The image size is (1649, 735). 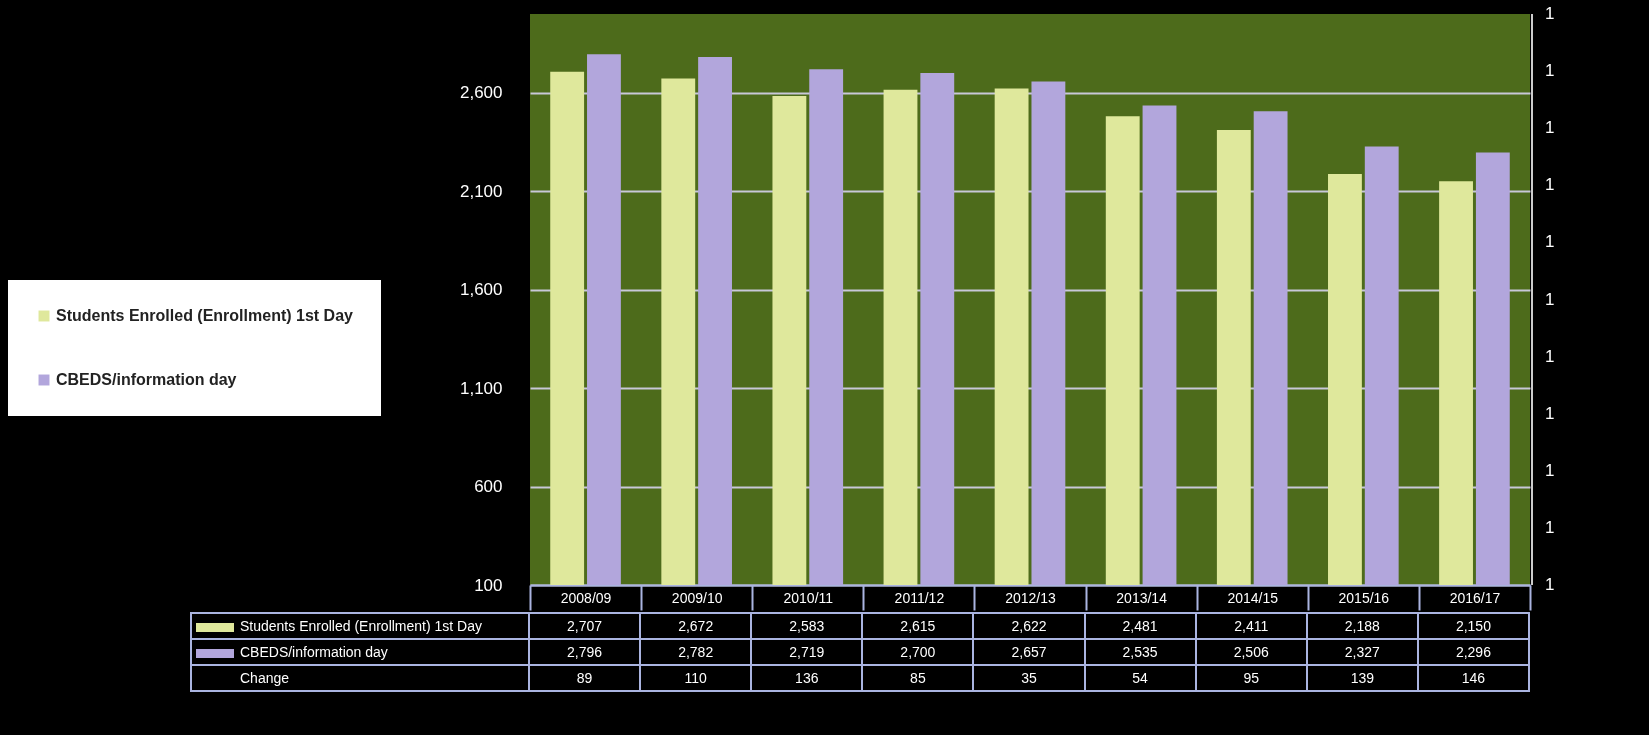 I want to click on text: 139, so click(x=1362, y=678).